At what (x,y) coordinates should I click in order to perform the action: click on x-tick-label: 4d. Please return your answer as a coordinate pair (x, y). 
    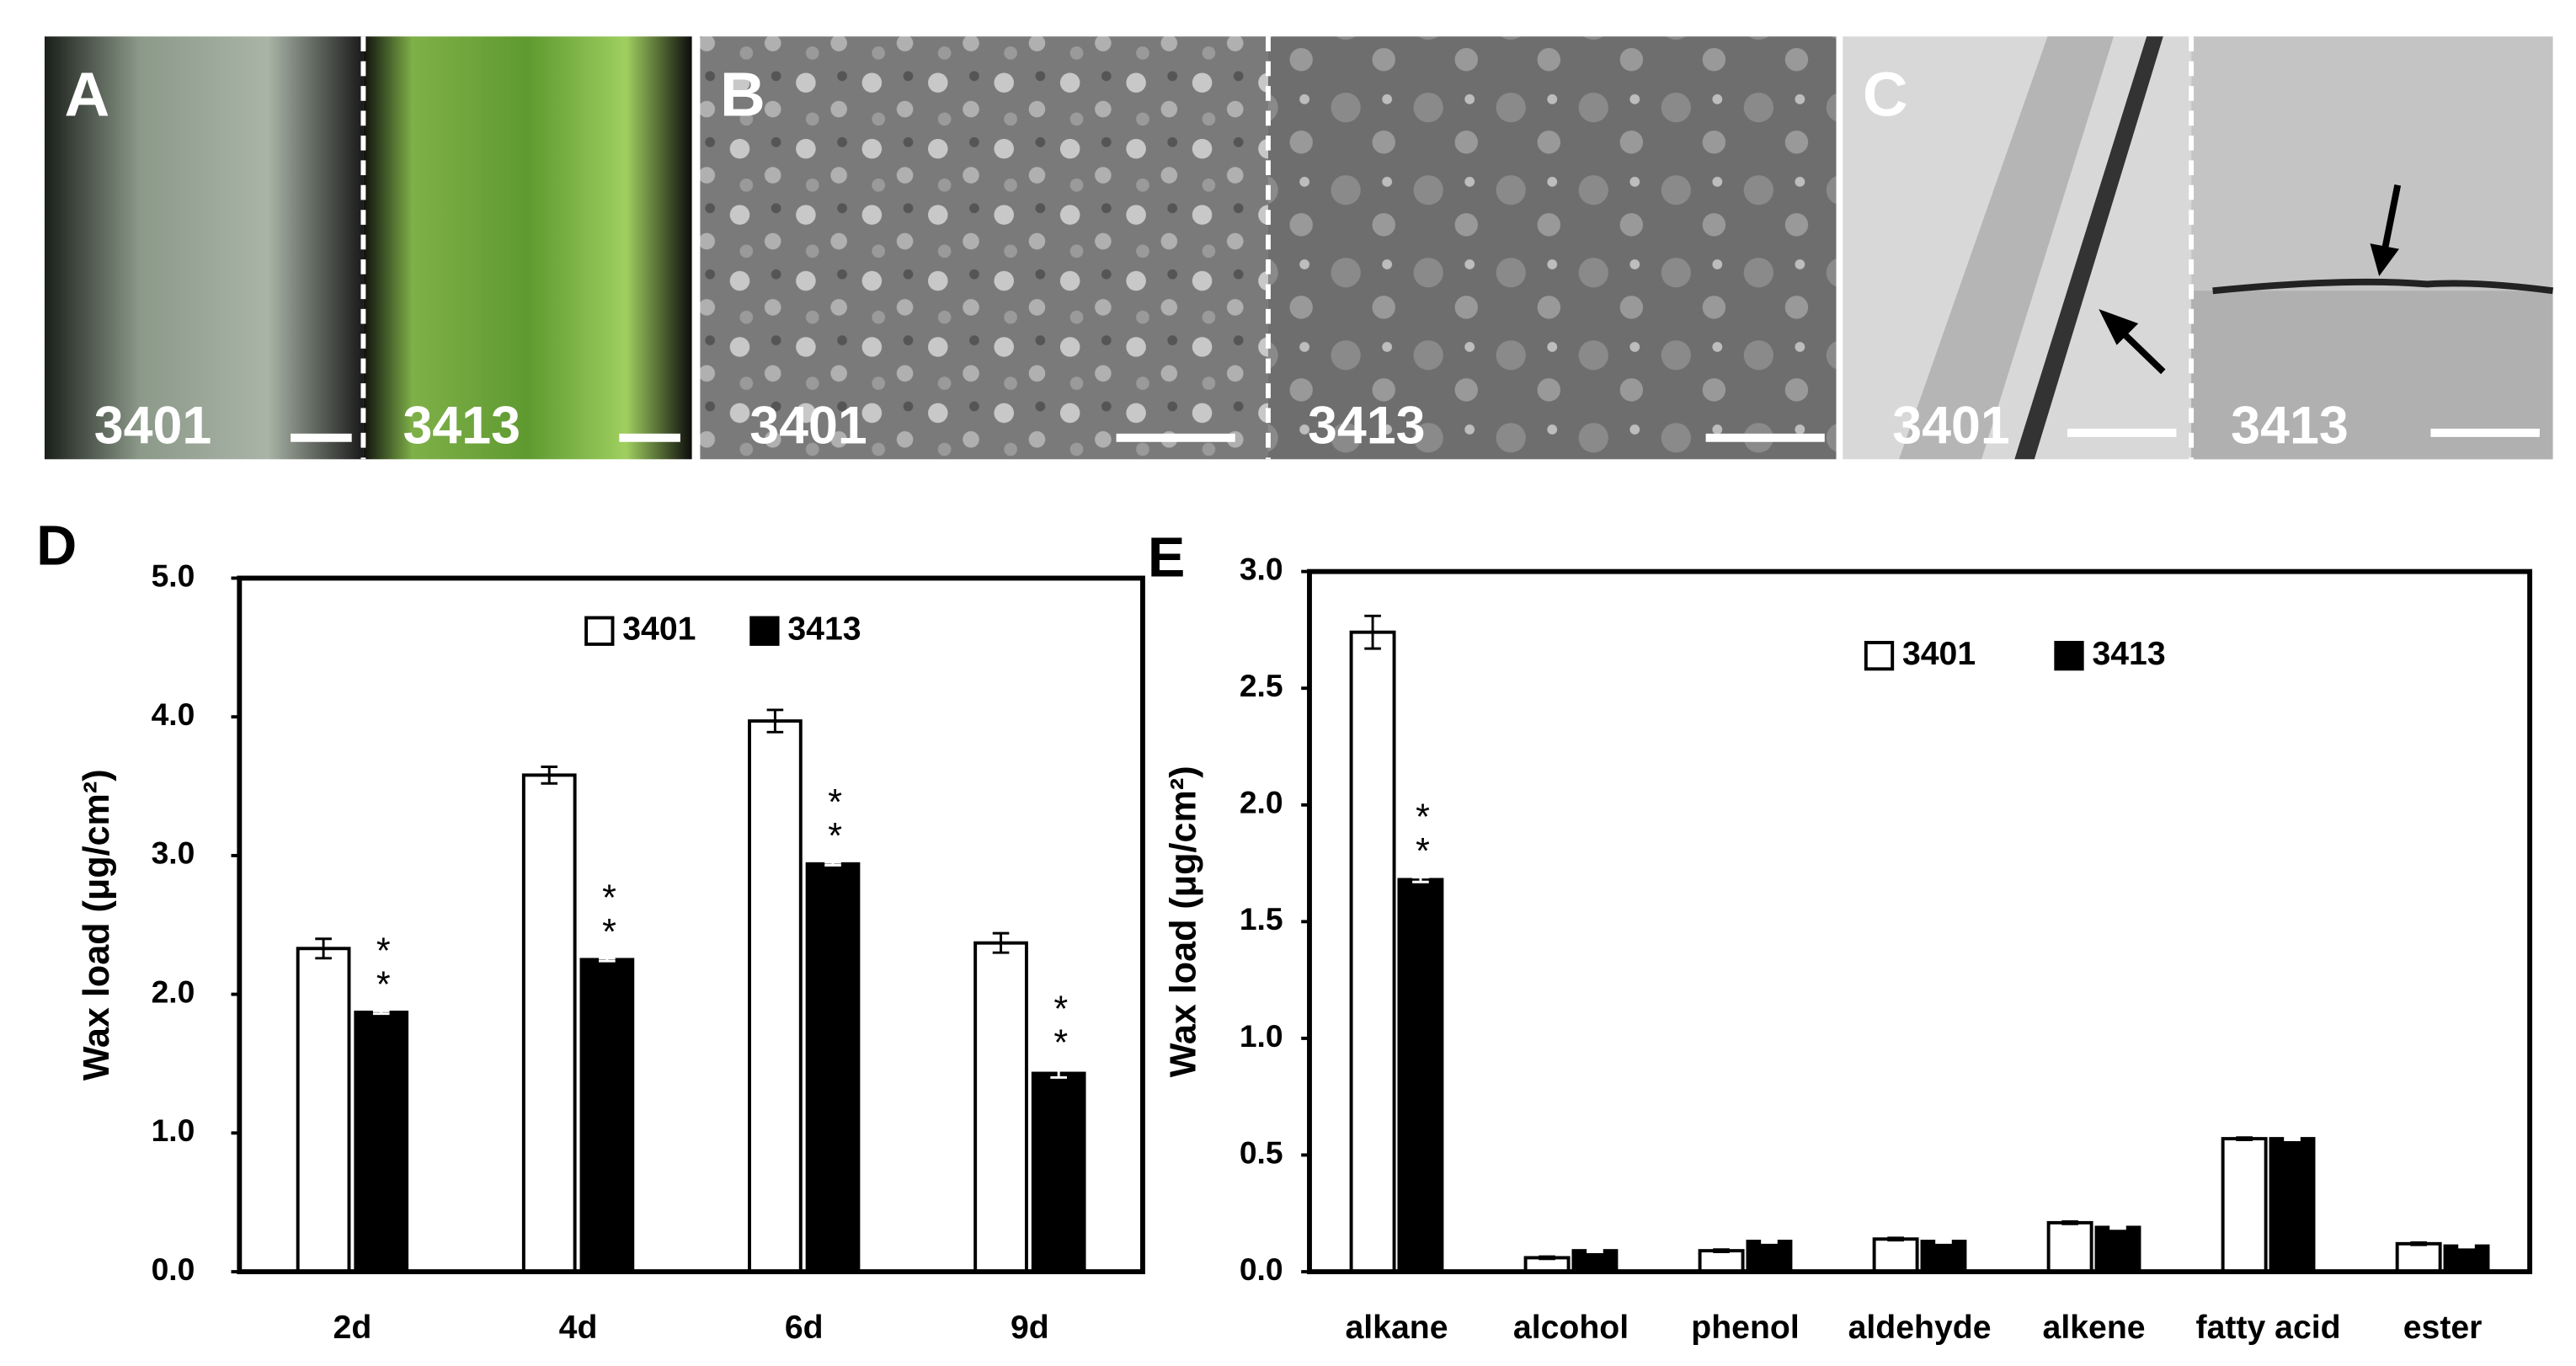
    Looking at the image, I should click on (578, 1328).